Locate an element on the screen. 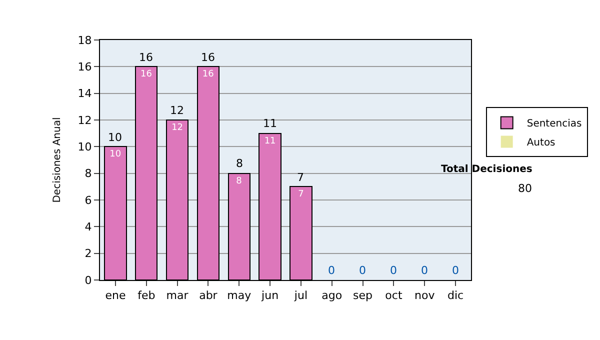 The height and width of the screenshot is (340, 600). total-label: 10 is located at coordinates (115, 137).